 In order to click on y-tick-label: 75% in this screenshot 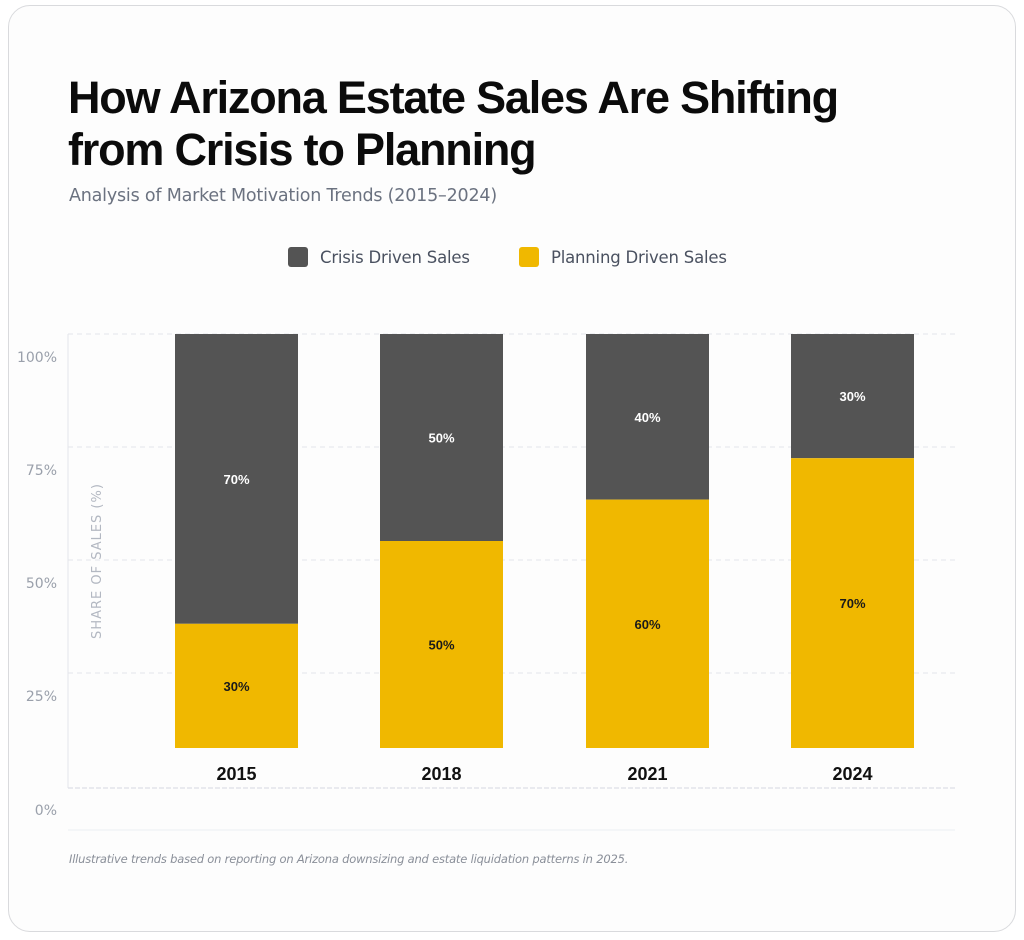, I will do `click(41, 471)`.